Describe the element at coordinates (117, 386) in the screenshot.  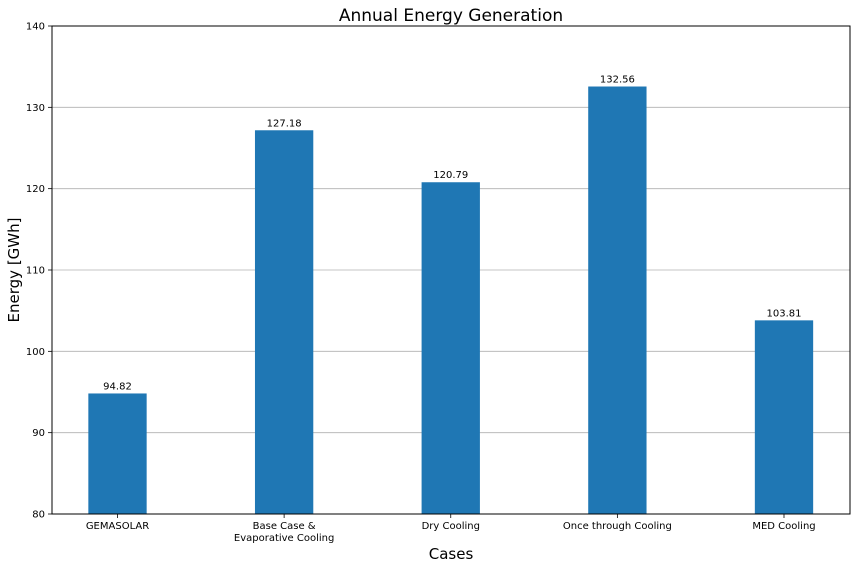
I see `bar-value-label: 94.82` at that location.